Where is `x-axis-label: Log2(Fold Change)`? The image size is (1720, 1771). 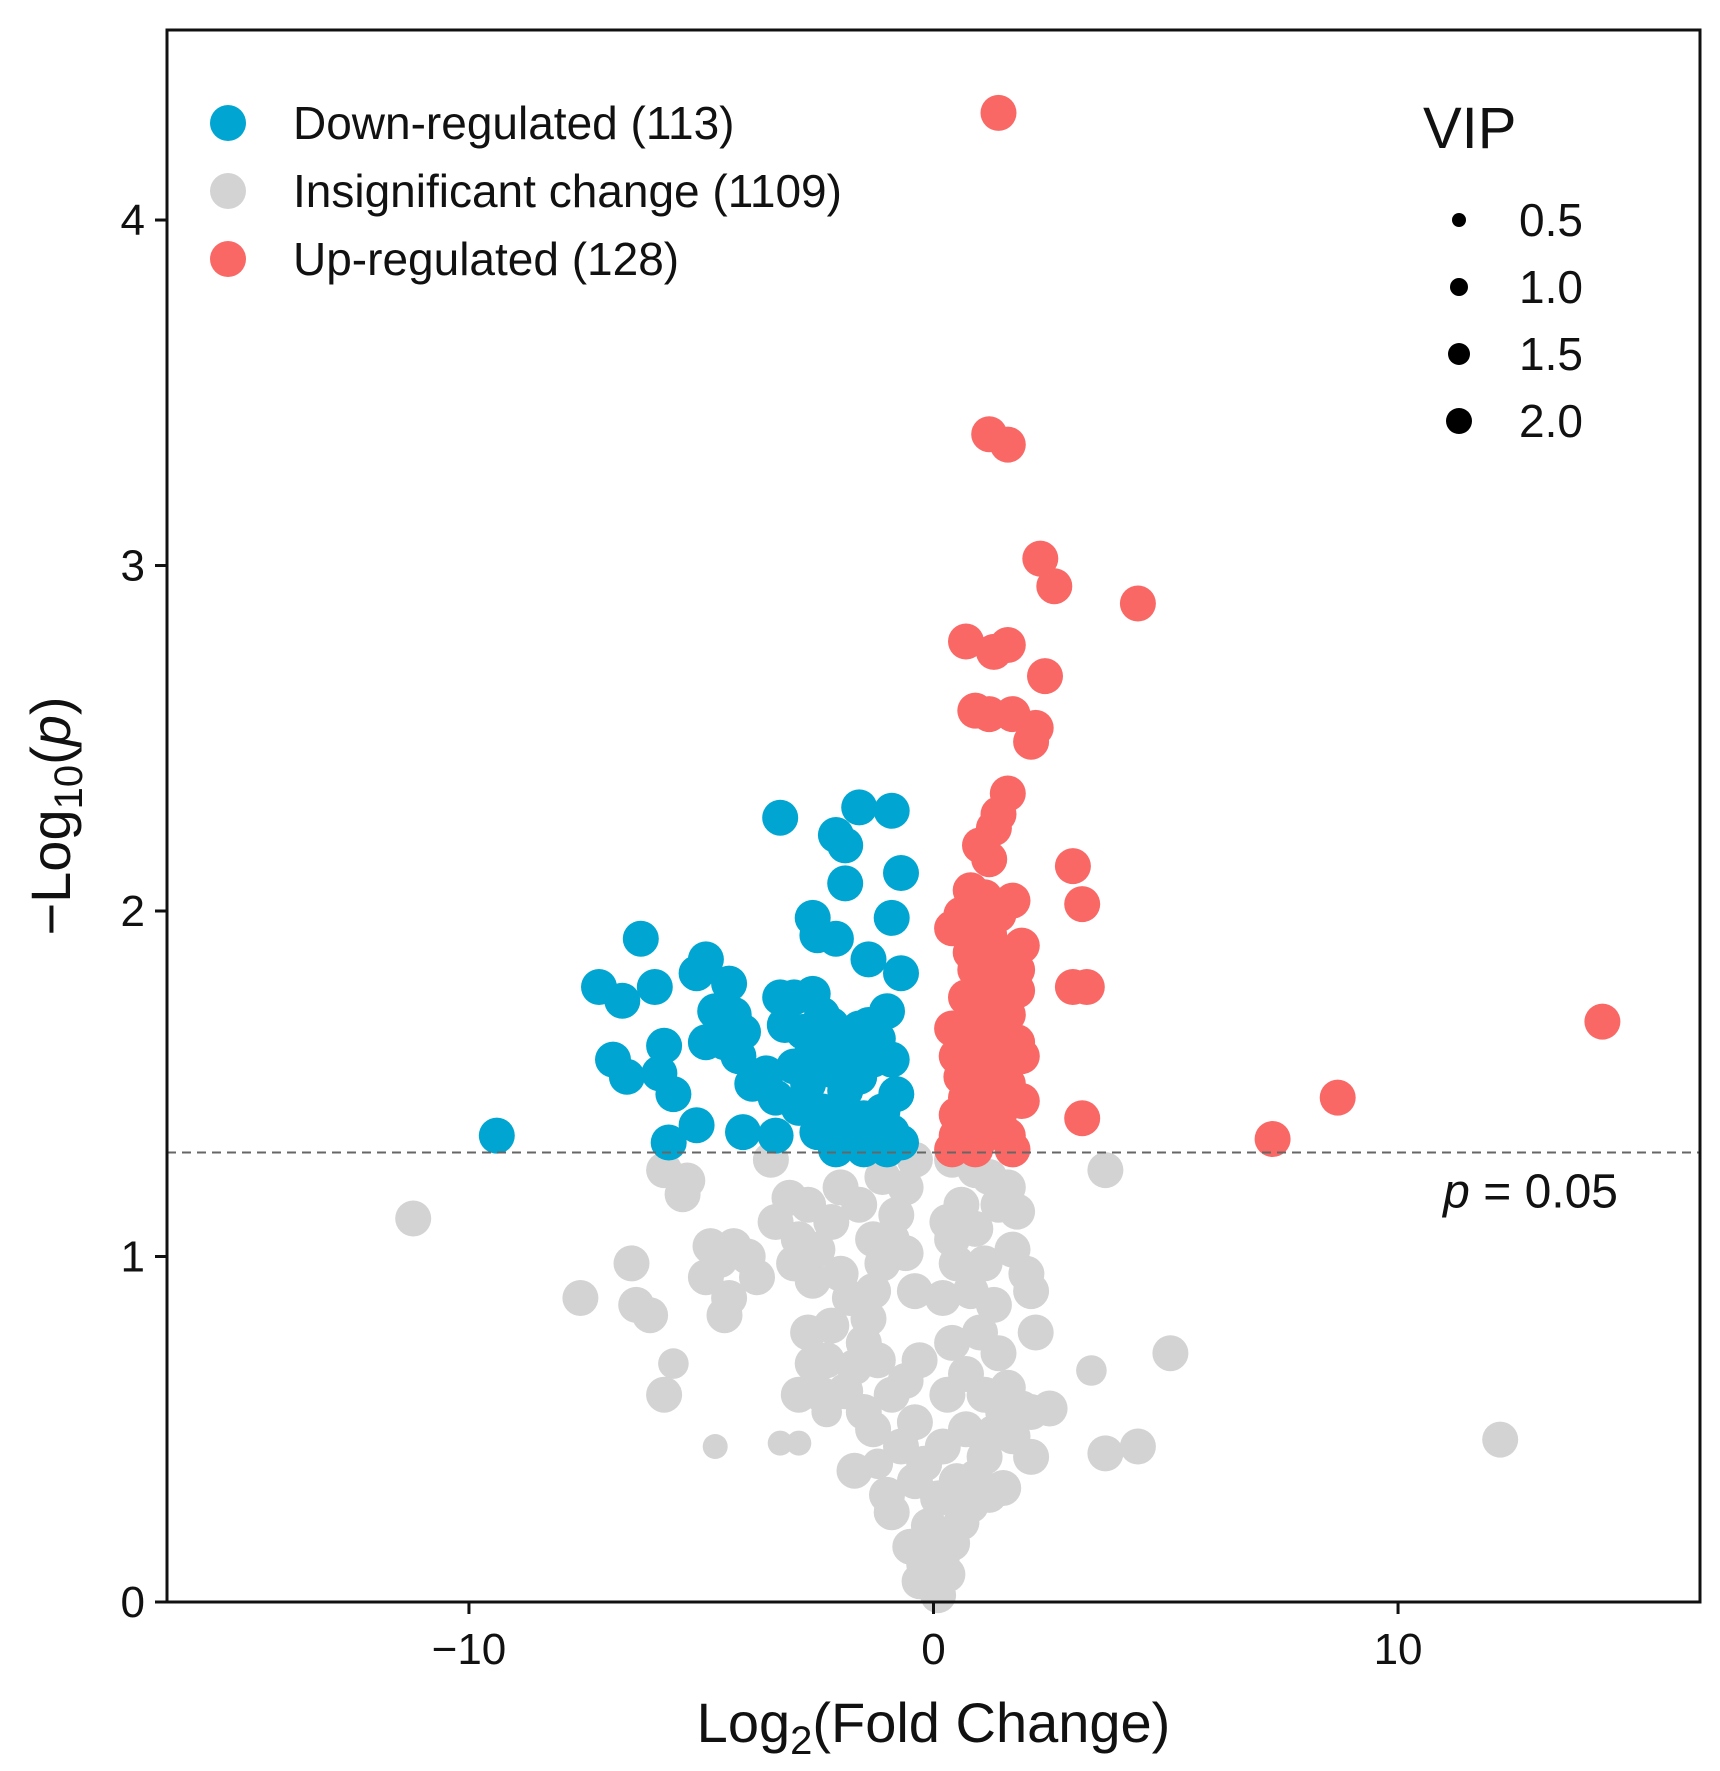
x-axis-label: Log2(Fold Change) is located at coordinates (934, 1727).